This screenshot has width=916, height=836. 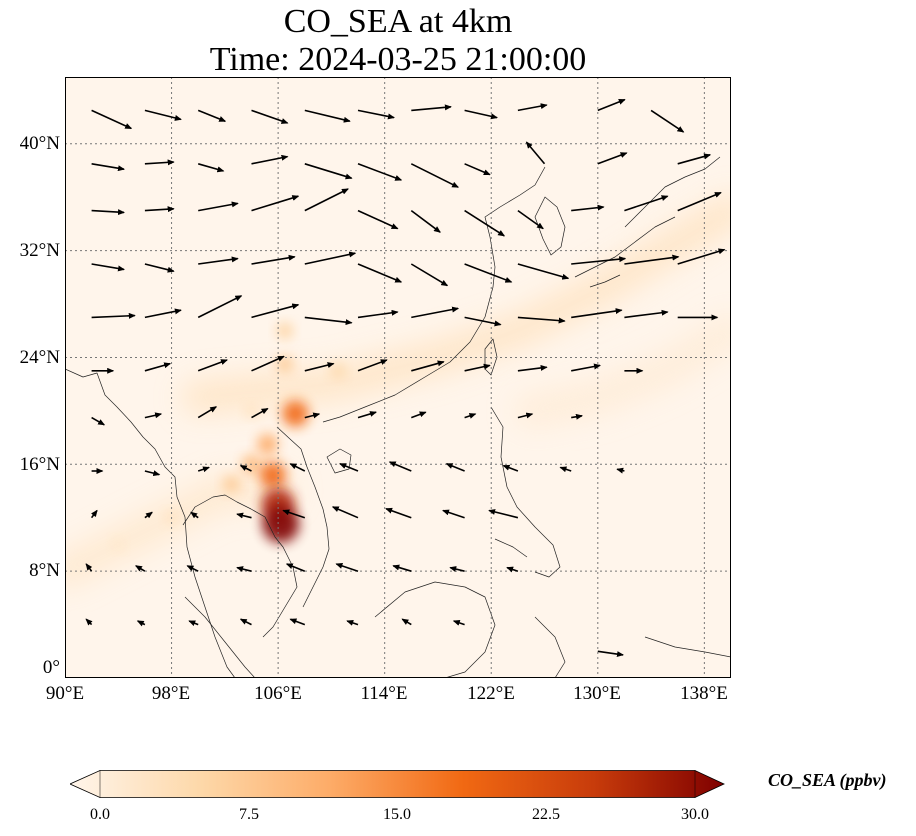 What do you see at coordinates (434, 294) in the screenshot?
I see `coastline-south-china` at bounding box center [434, 294].